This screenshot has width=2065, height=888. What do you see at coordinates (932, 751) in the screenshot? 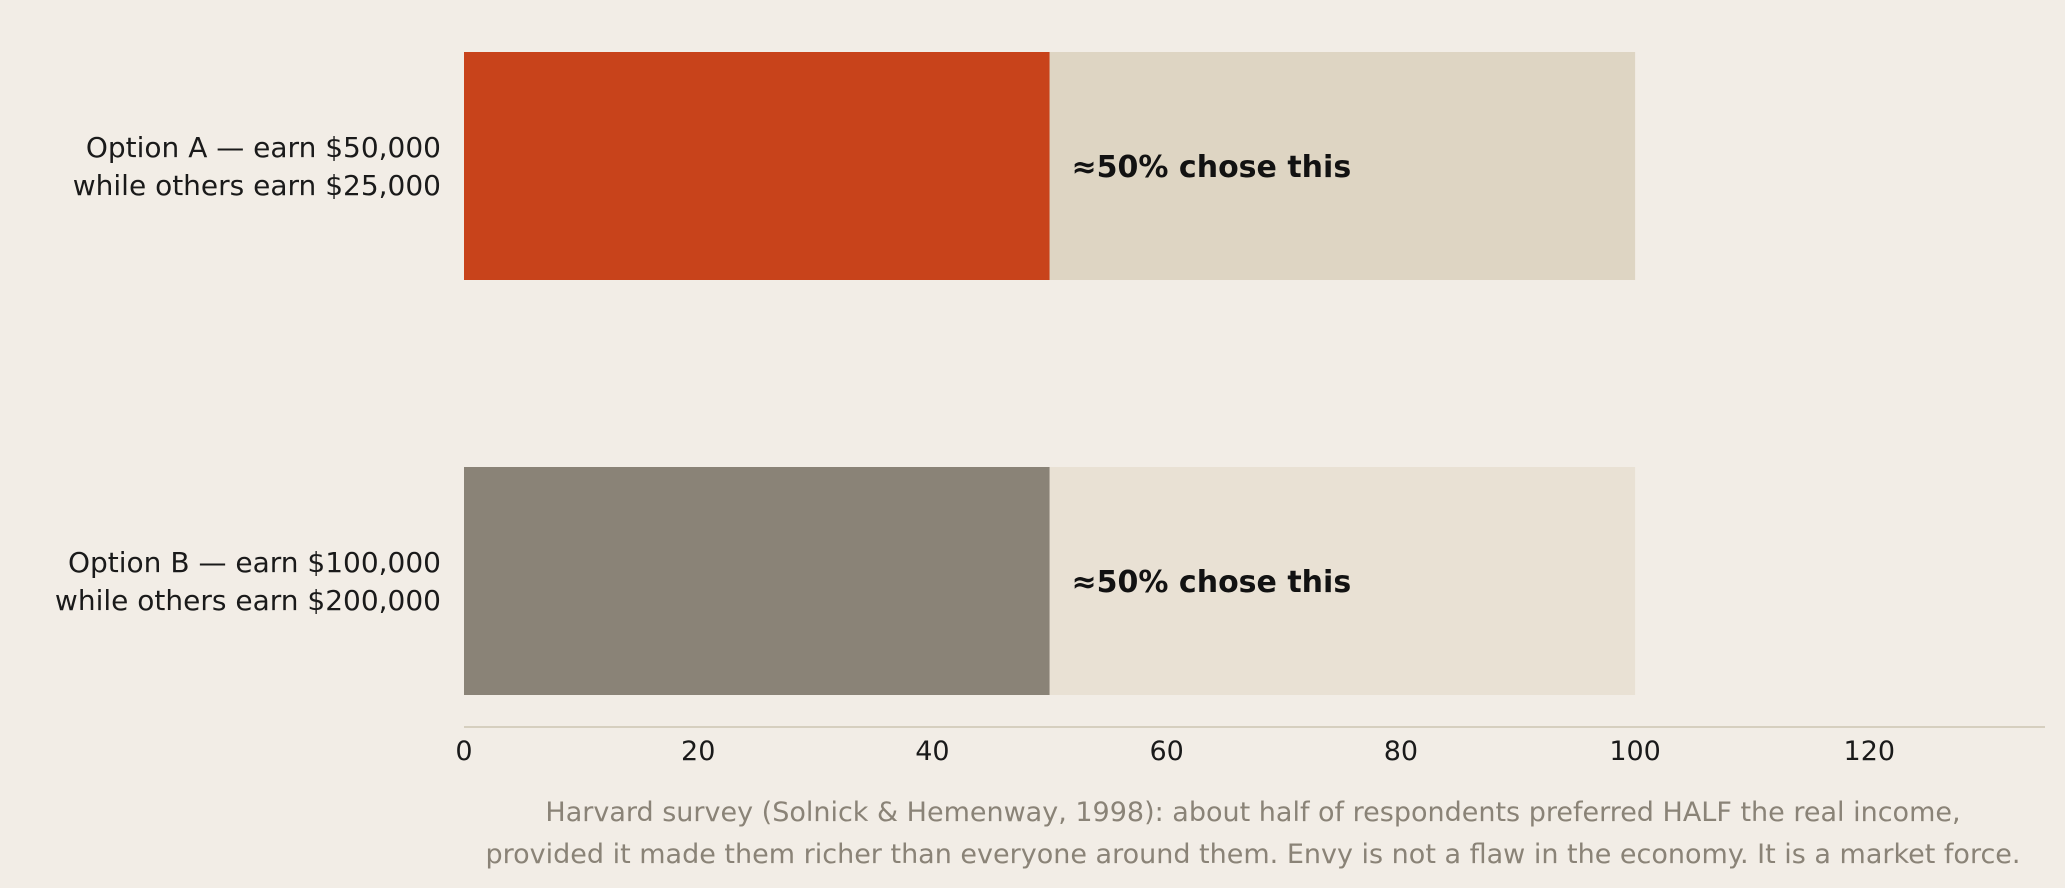
I see `x-tick-label: 40` at bounding box center [932, 751].